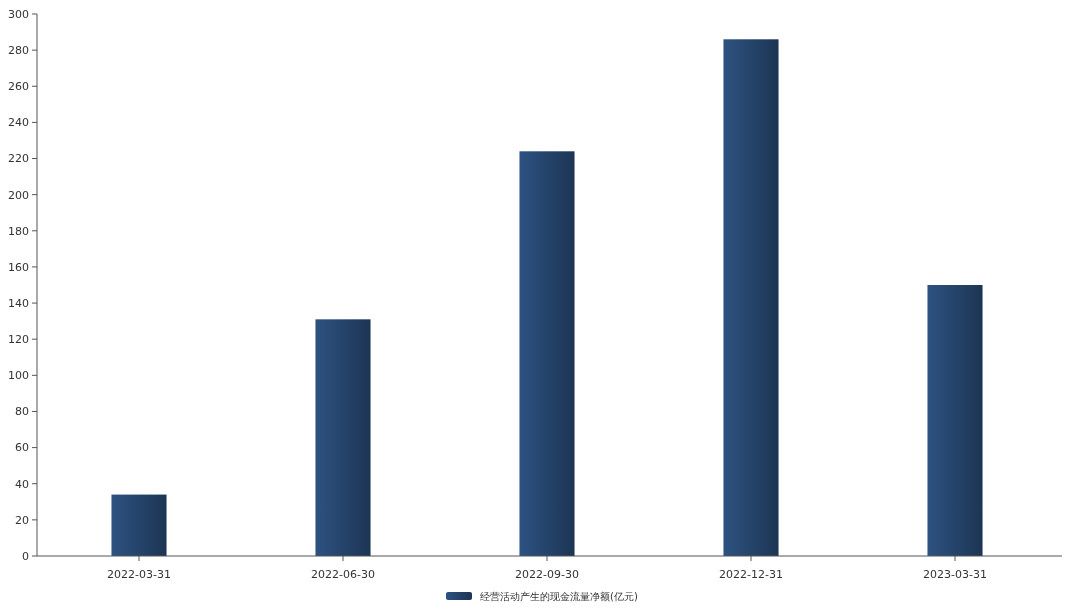 This screenshot has width=1080, height=608. Describe the element at coordinates (18, 14) in the screenshot. I see `y-tick-label: 300` at that location.